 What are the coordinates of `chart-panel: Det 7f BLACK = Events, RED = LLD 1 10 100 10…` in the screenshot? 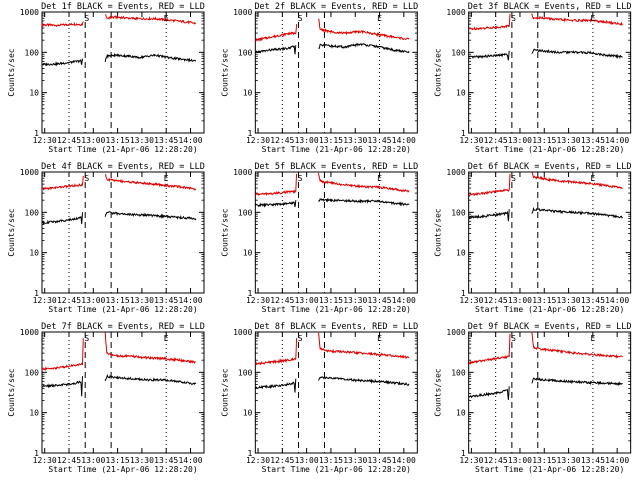 It's located at (106, 398).